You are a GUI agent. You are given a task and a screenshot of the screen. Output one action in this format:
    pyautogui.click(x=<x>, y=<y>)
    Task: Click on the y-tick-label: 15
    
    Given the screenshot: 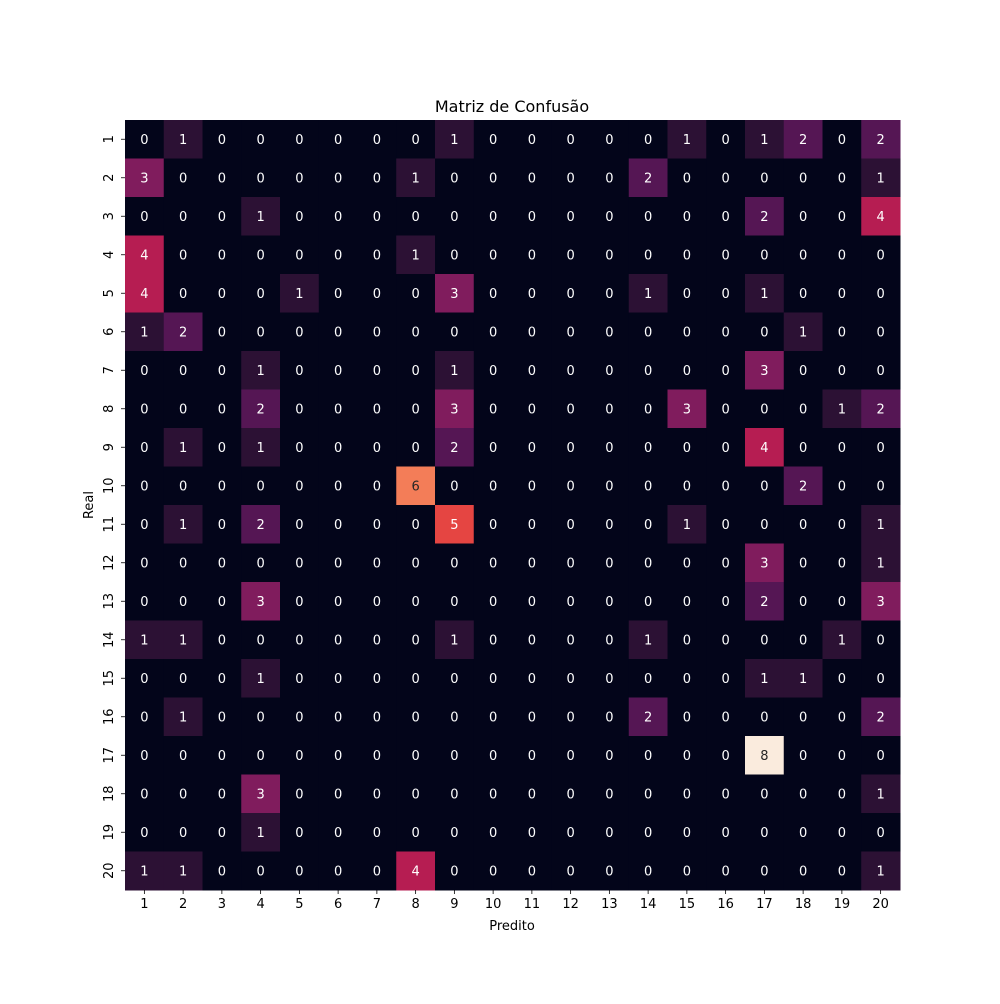 What is the action you would take?
    pyautogui.click(x=109, y=678)
    